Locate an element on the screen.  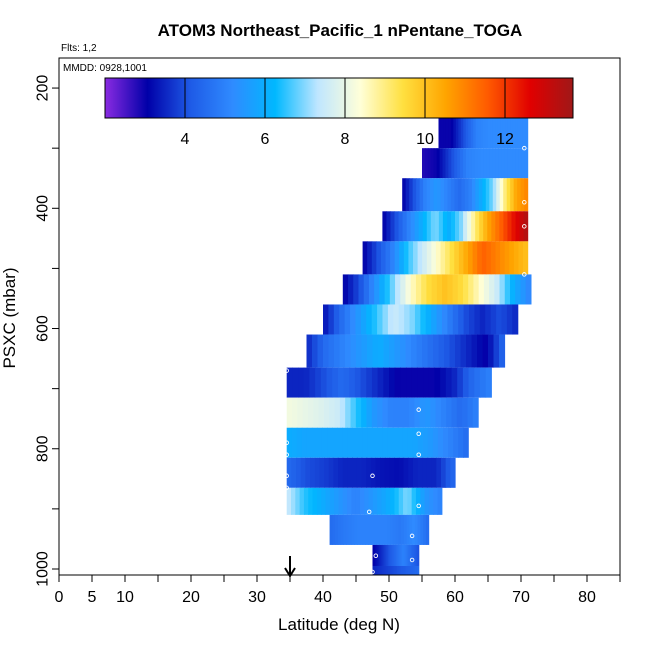
date-label: MMDD: 0928,1001 is located at coordinates (105, 68).